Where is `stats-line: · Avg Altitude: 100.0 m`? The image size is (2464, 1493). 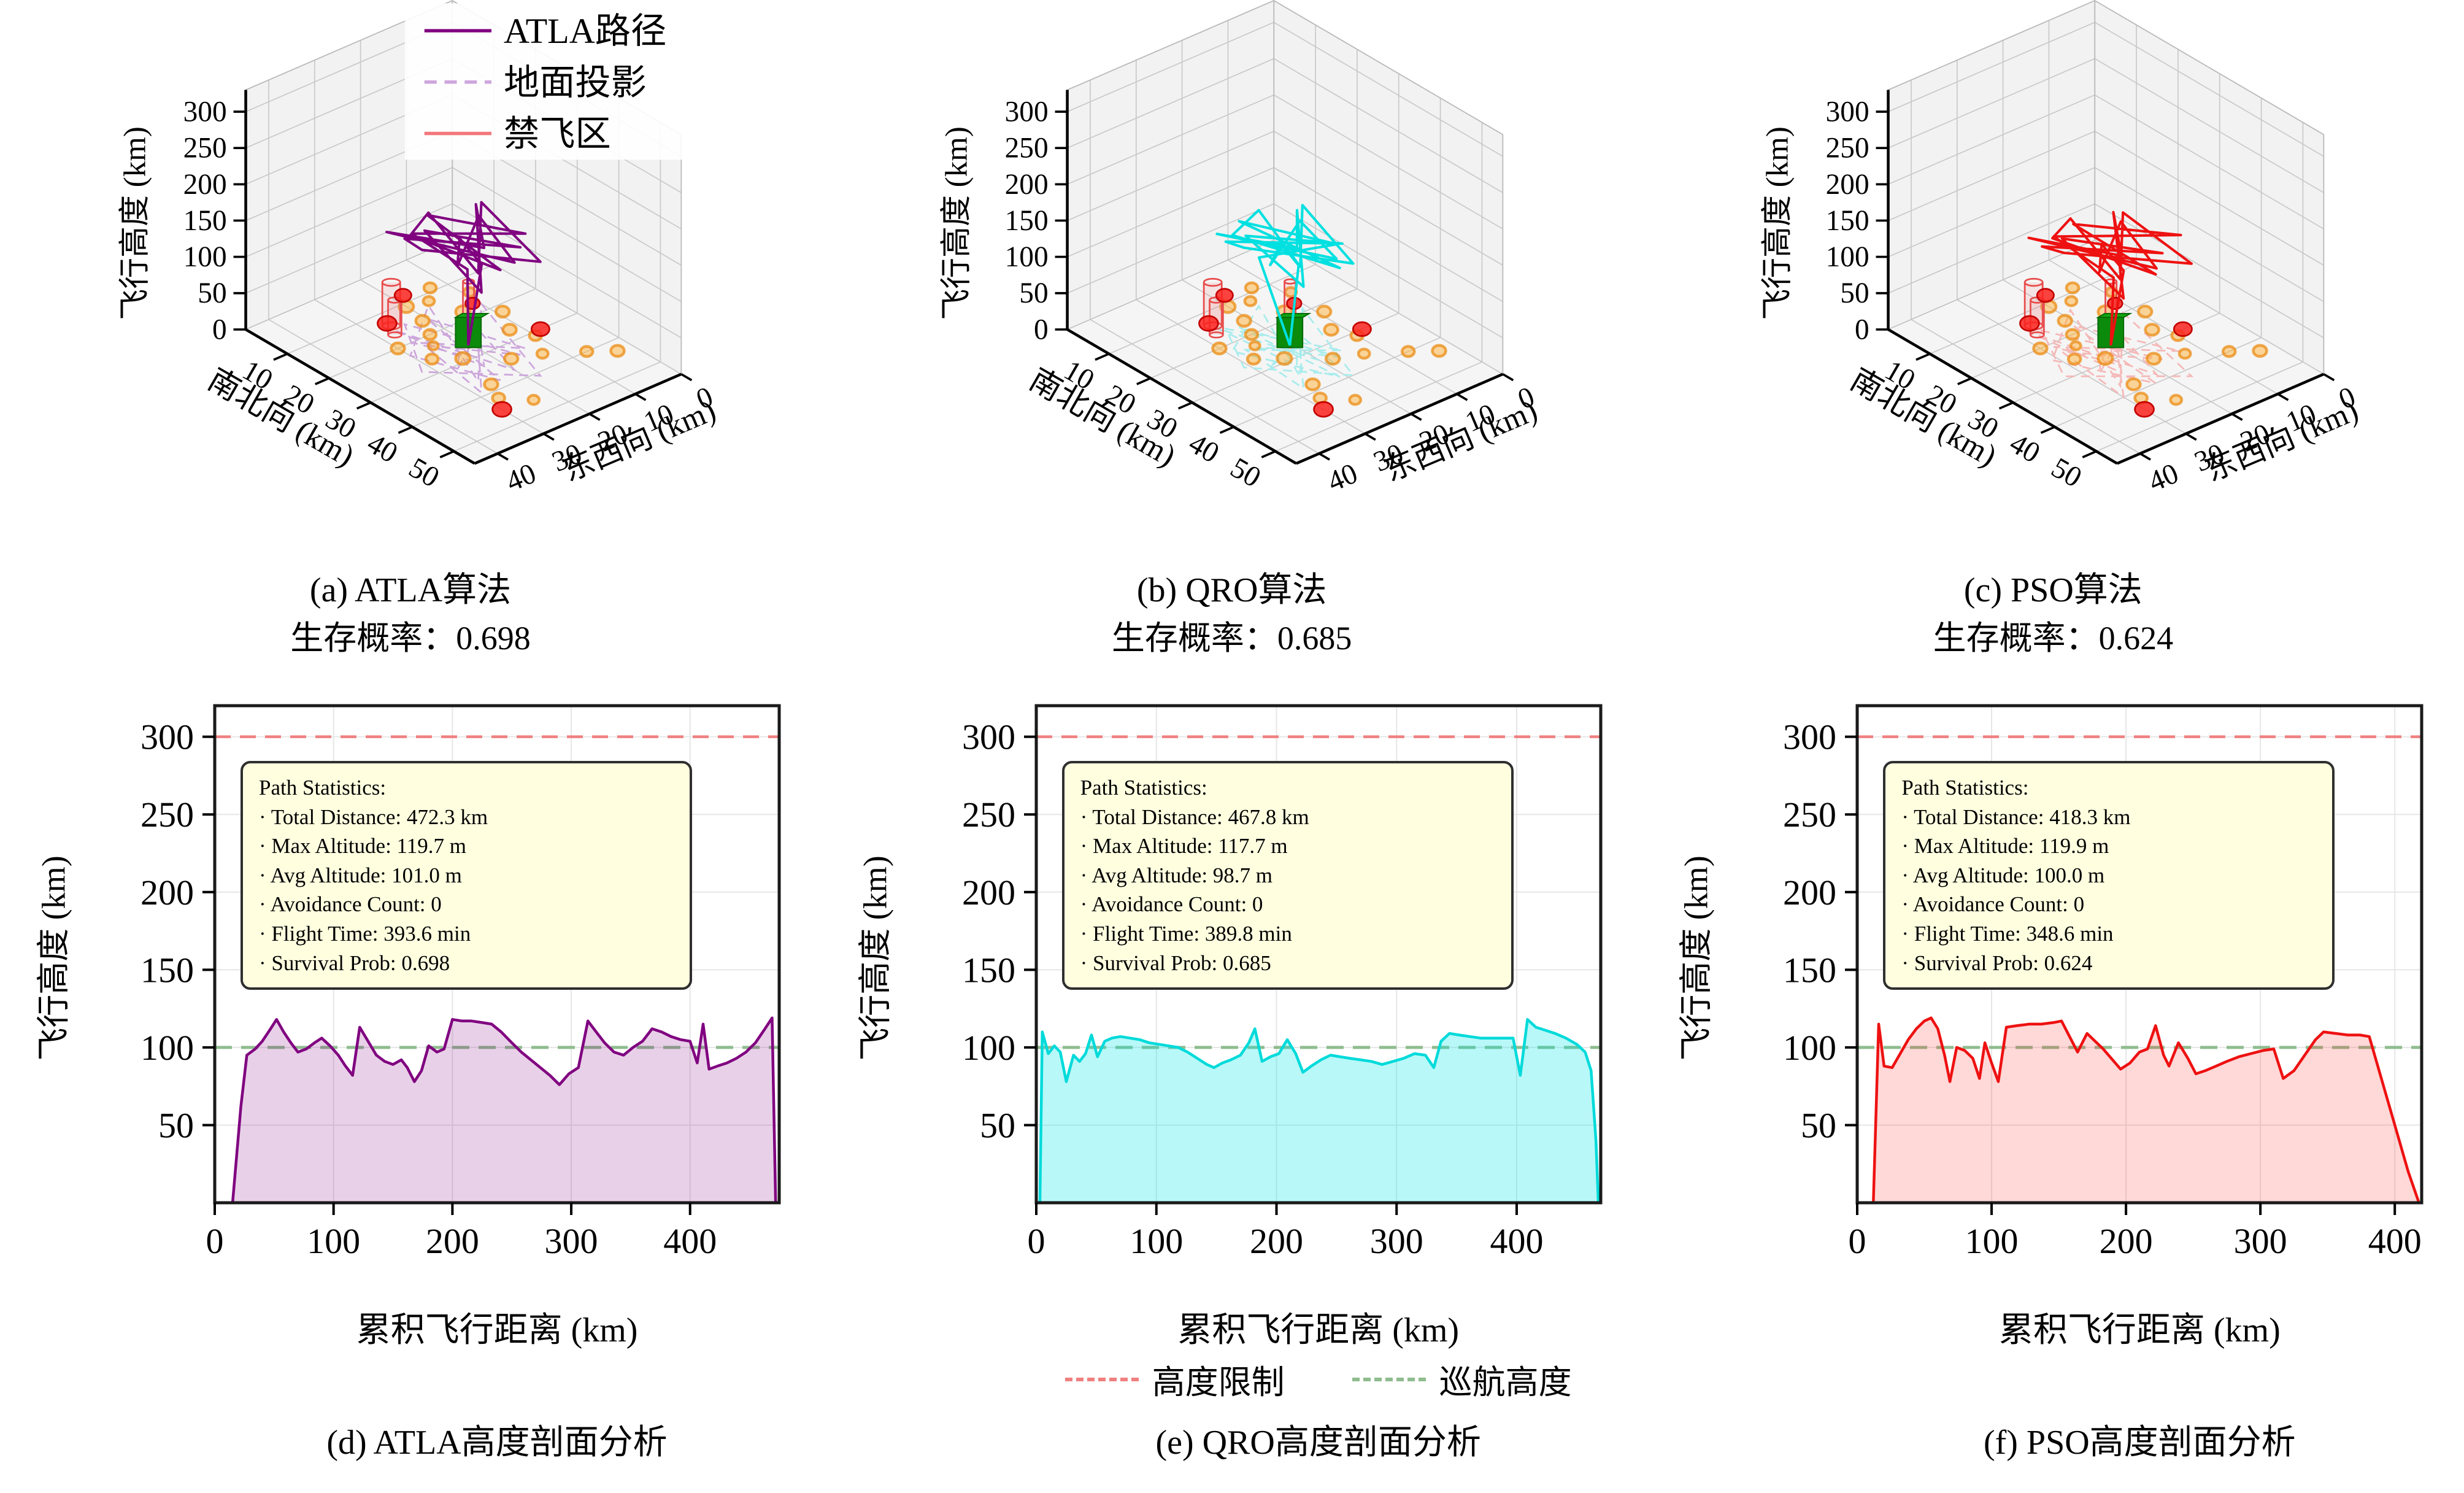
stats-line: · Avg Altitude: 100.0 m is located at coordinates (2003, 875).